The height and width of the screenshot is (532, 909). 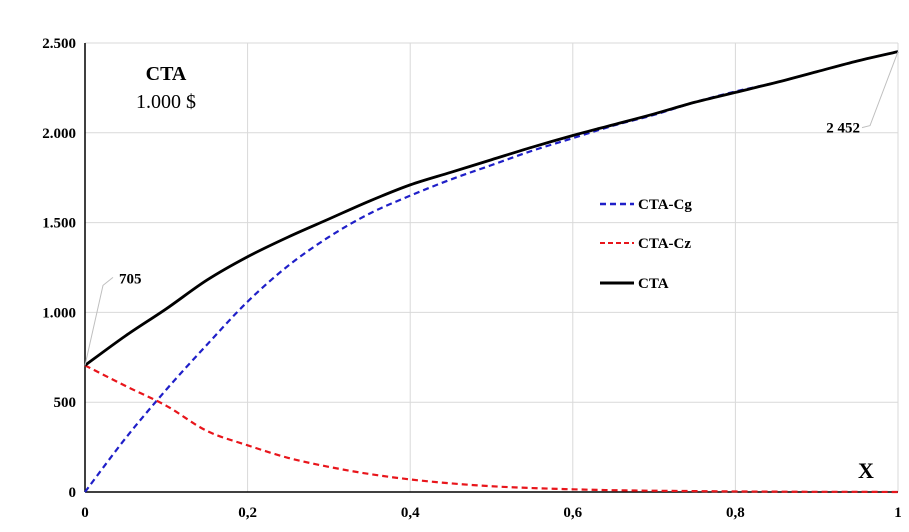 I want to click on x-tick-label: 0,6, so click(x=572, y=513).